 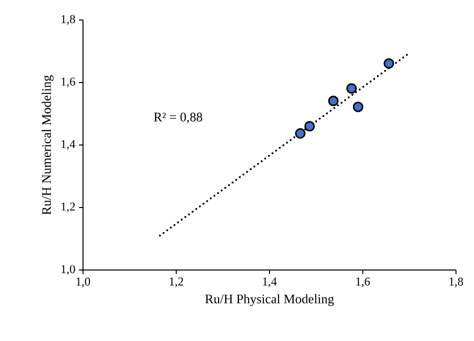 What do you see at coordinates (68, 207) in the screenshot?
I see `y-tick-label: 1,2` at bounding box center [68, 207].